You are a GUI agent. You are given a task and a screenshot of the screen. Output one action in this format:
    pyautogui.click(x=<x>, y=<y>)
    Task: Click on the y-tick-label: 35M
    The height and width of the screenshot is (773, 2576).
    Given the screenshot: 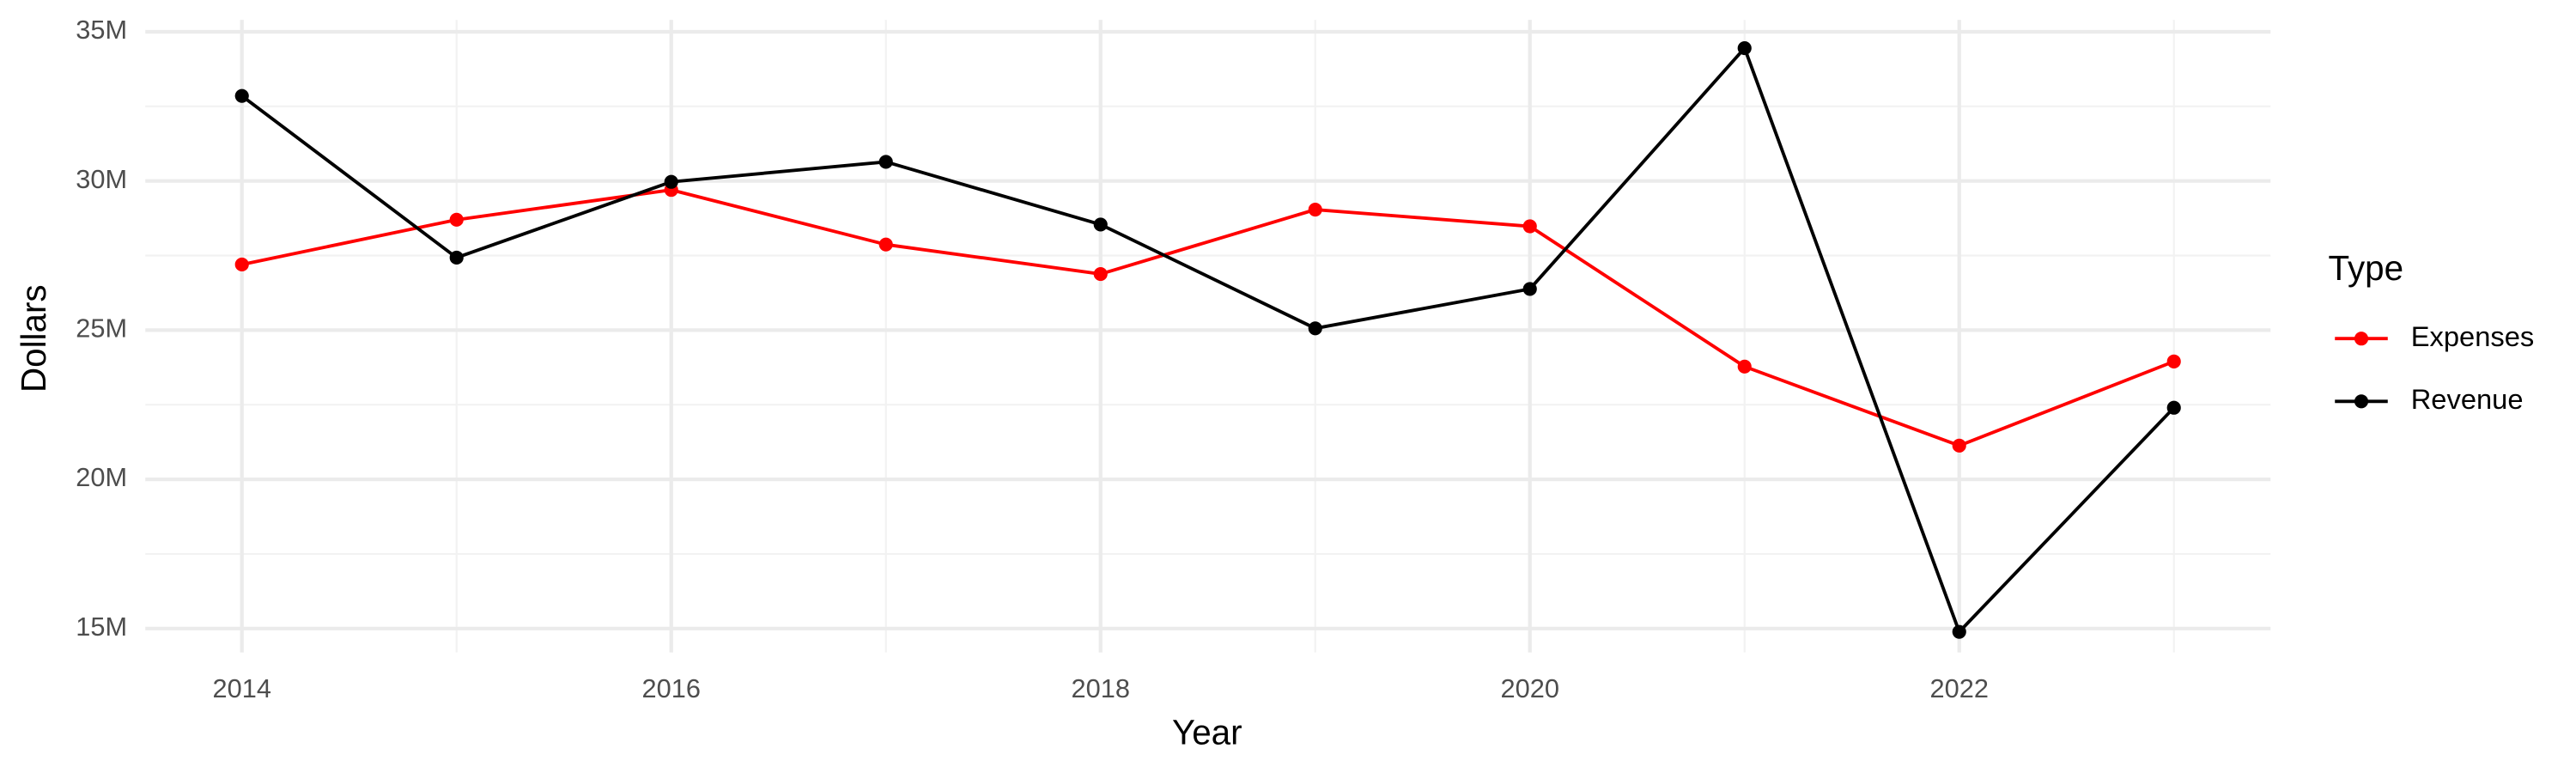 What is the action you would take?
    pyautogui.click(x=101, y=30)
    